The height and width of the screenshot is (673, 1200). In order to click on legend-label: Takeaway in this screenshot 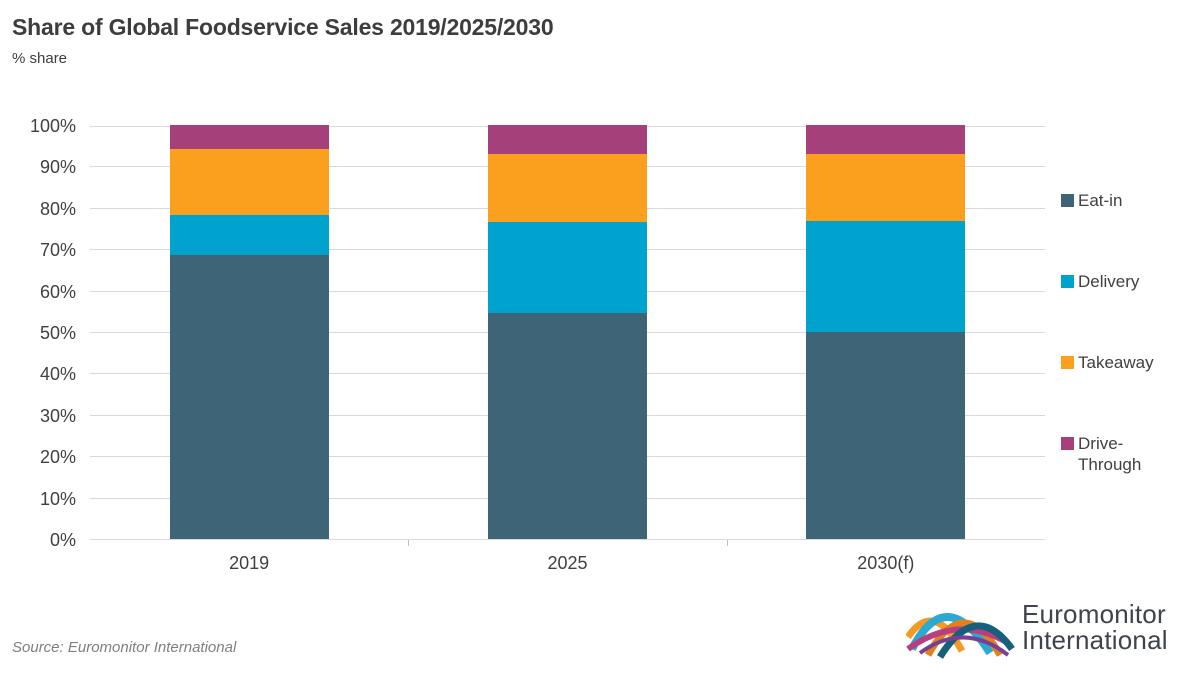, I will do `click(1116, 362)`.